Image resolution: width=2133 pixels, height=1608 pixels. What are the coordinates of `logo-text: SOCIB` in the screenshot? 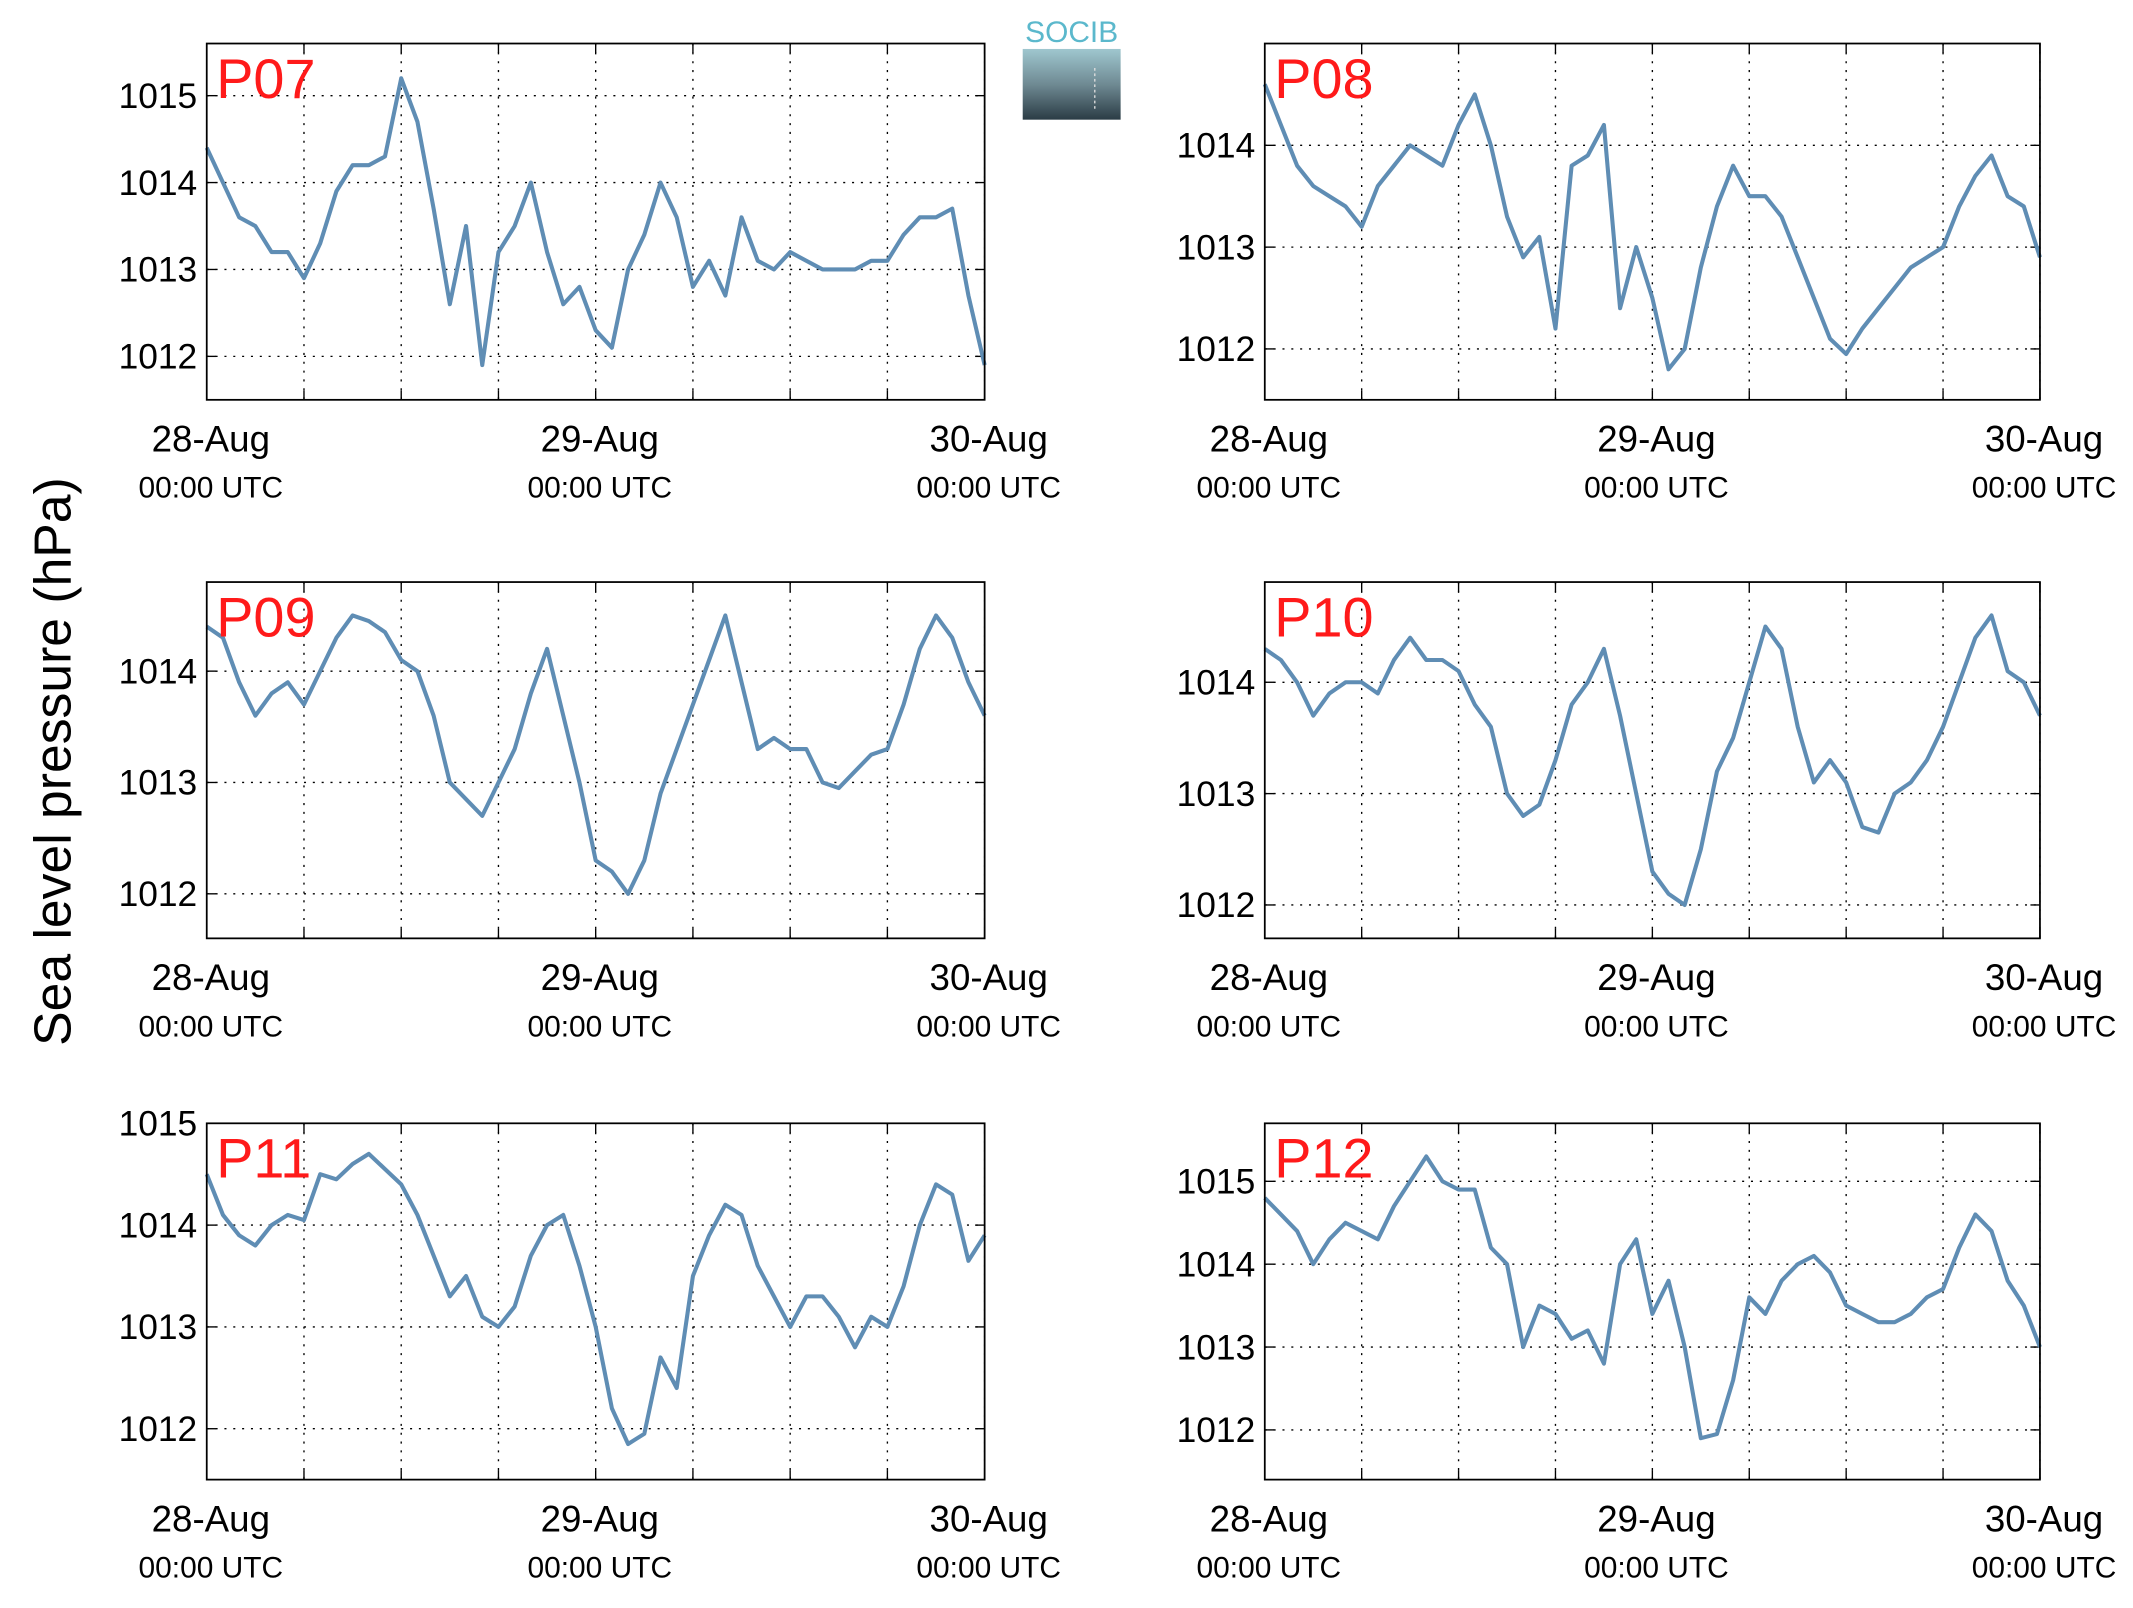 It's located at (1071, 32).